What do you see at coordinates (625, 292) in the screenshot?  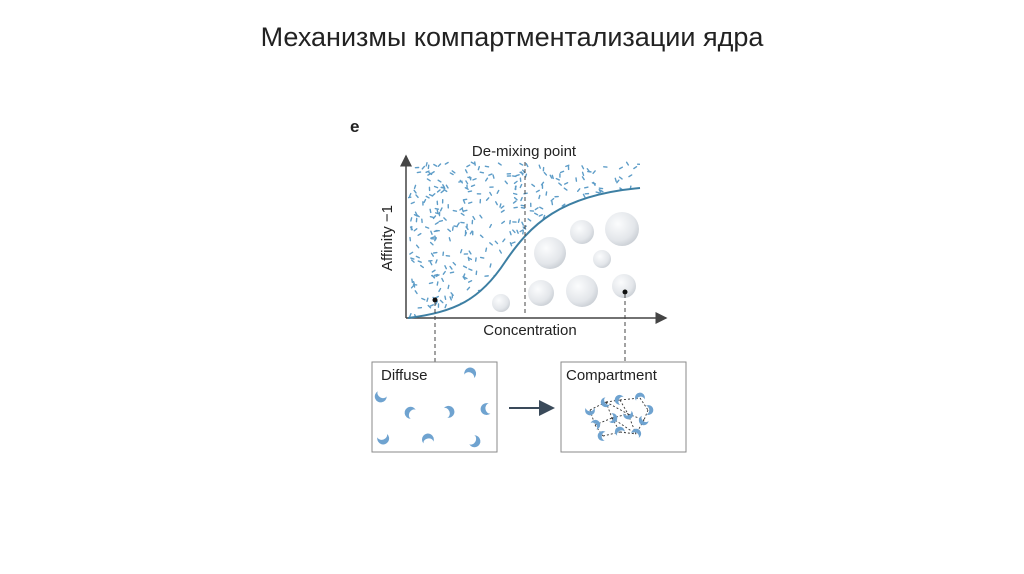 I see `compartment-sample-point` at bounding box center [625, 292].